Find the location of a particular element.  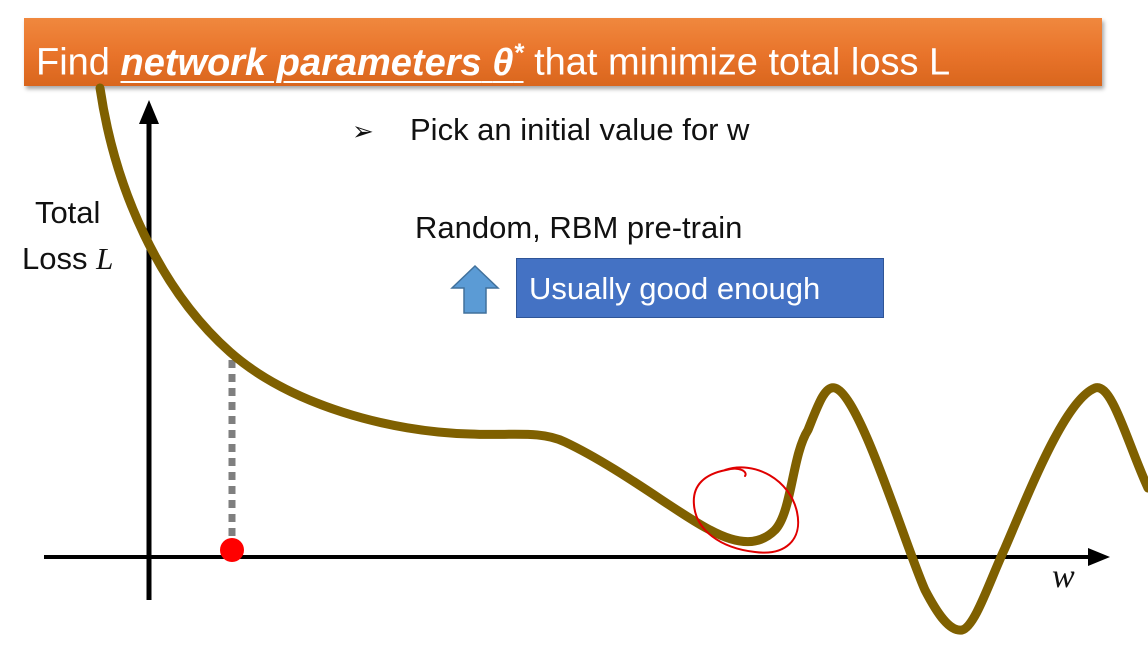

up-arrow-icon is located at coordinates (475, 289).